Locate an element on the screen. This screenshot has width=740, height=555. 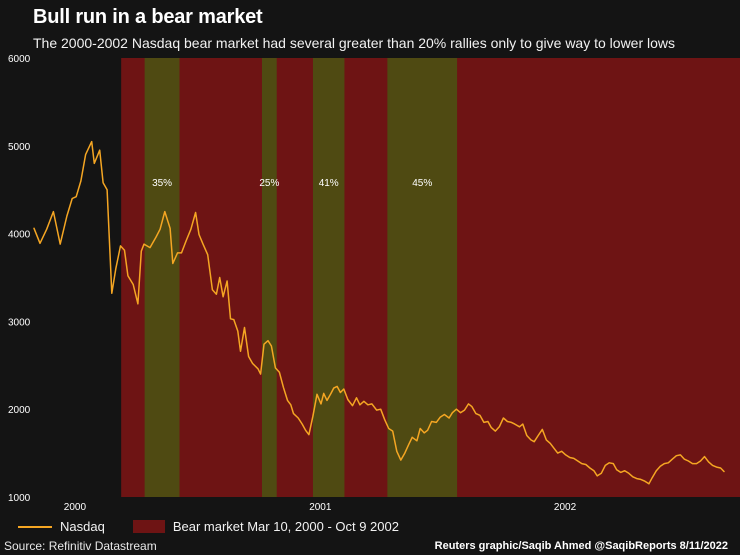
rally-label-4: 45% is located at coordinates (422, 183).